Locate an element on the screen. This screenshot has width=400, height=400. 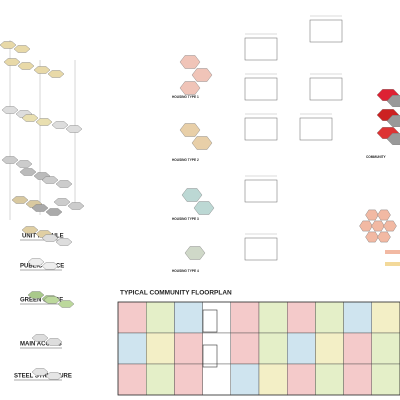
layer-label: PUBLIC SPACE is located at coordinates (42, 267).